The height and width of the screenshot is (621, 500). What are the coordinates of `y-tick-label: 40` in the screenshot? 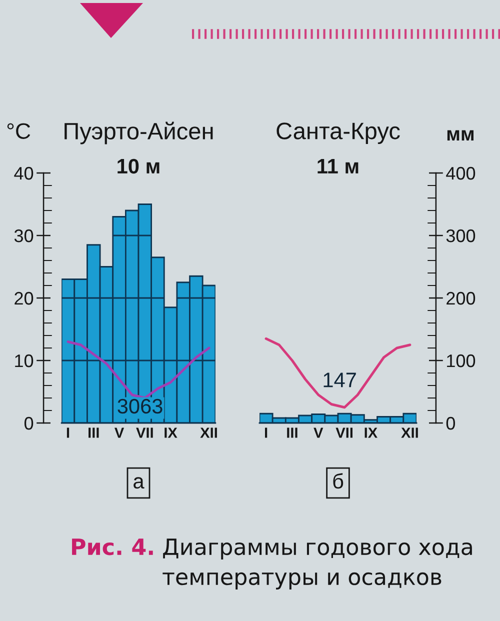 It's located at (24, 173).